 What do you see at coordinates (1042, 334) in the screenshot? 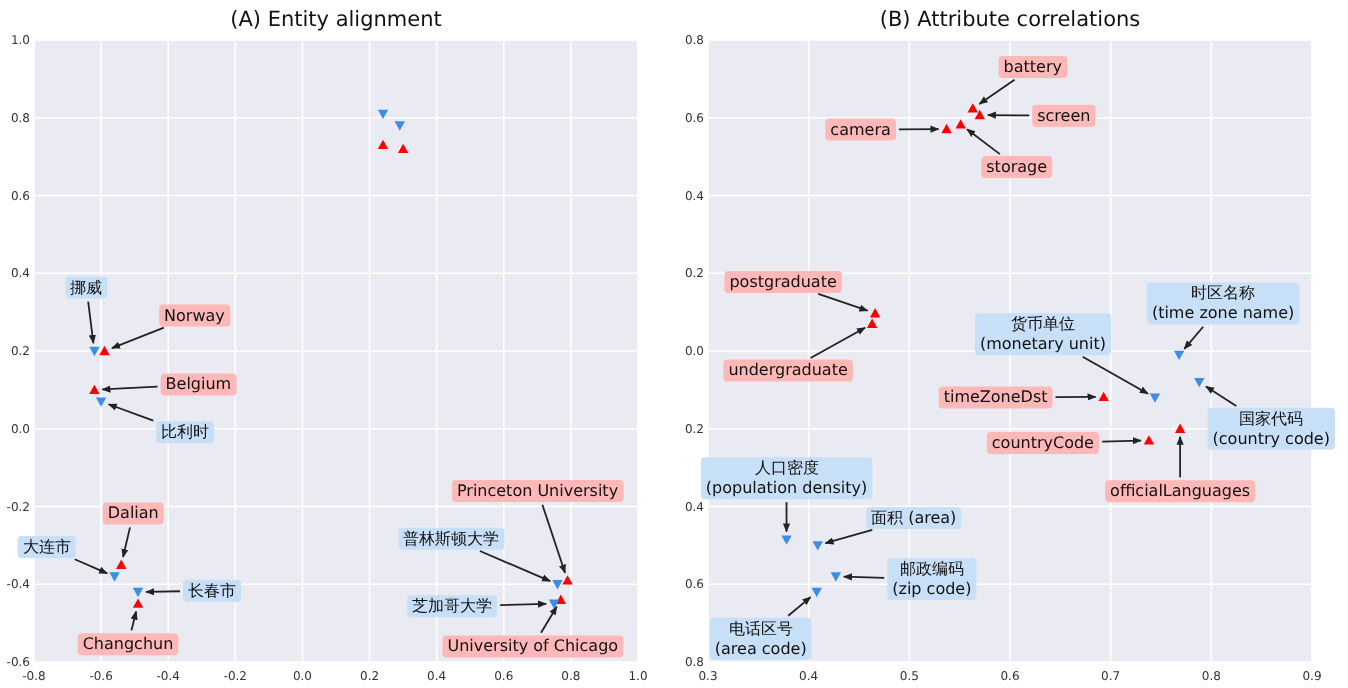
I see `annotation: 货币单位 (monetary unit)` at bounding box center [1042, 334].